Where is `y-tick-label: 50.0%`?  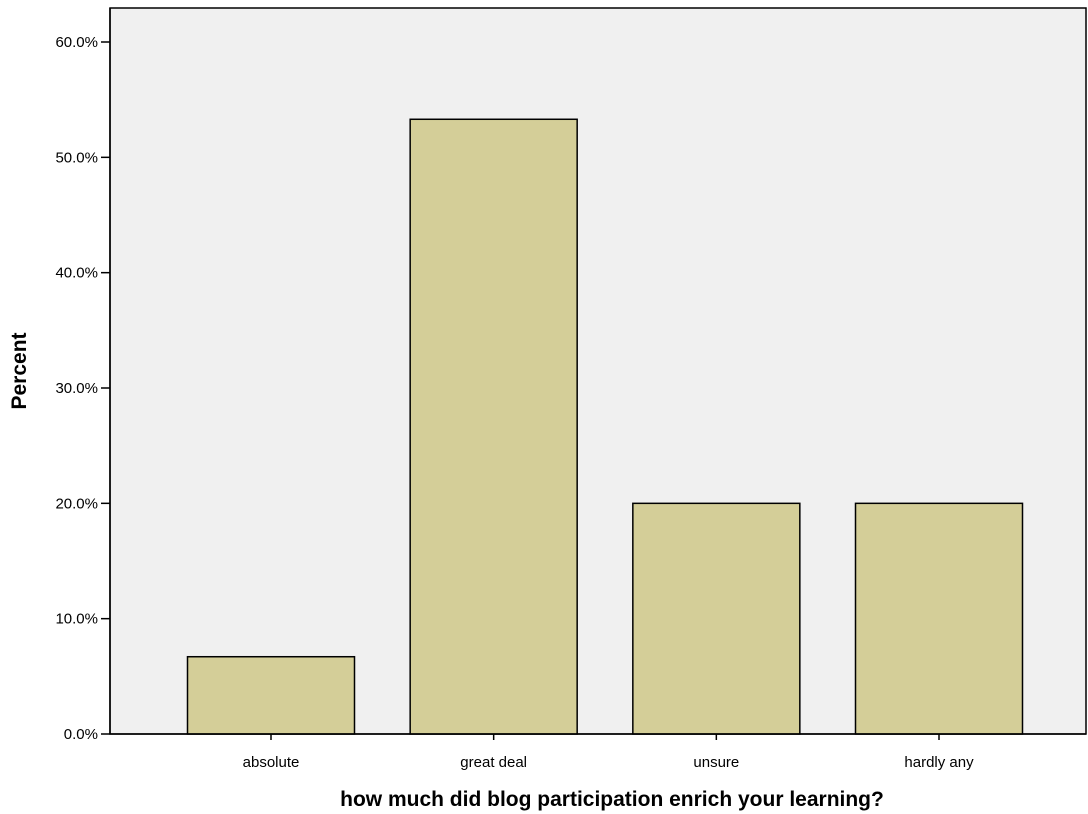 y-tick-label: 50.0% is located at coordinates (76, 157).